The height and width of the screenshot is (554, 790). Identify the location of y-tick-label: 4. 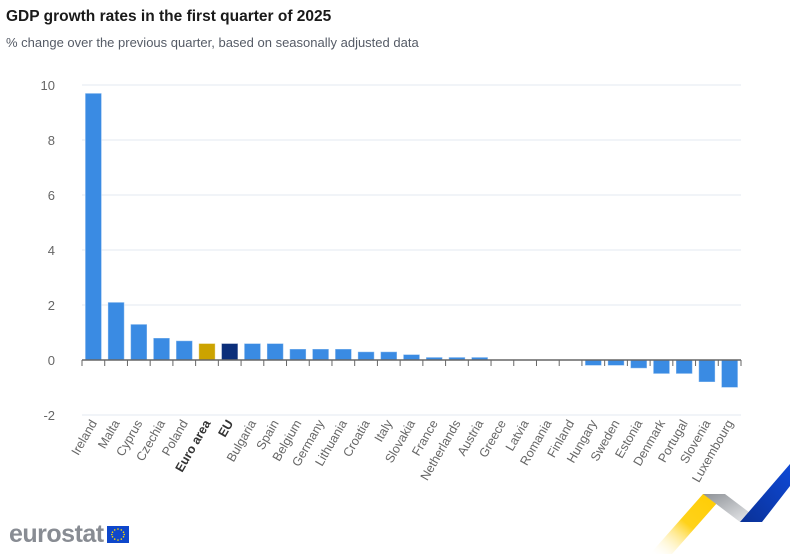
(51, 250).